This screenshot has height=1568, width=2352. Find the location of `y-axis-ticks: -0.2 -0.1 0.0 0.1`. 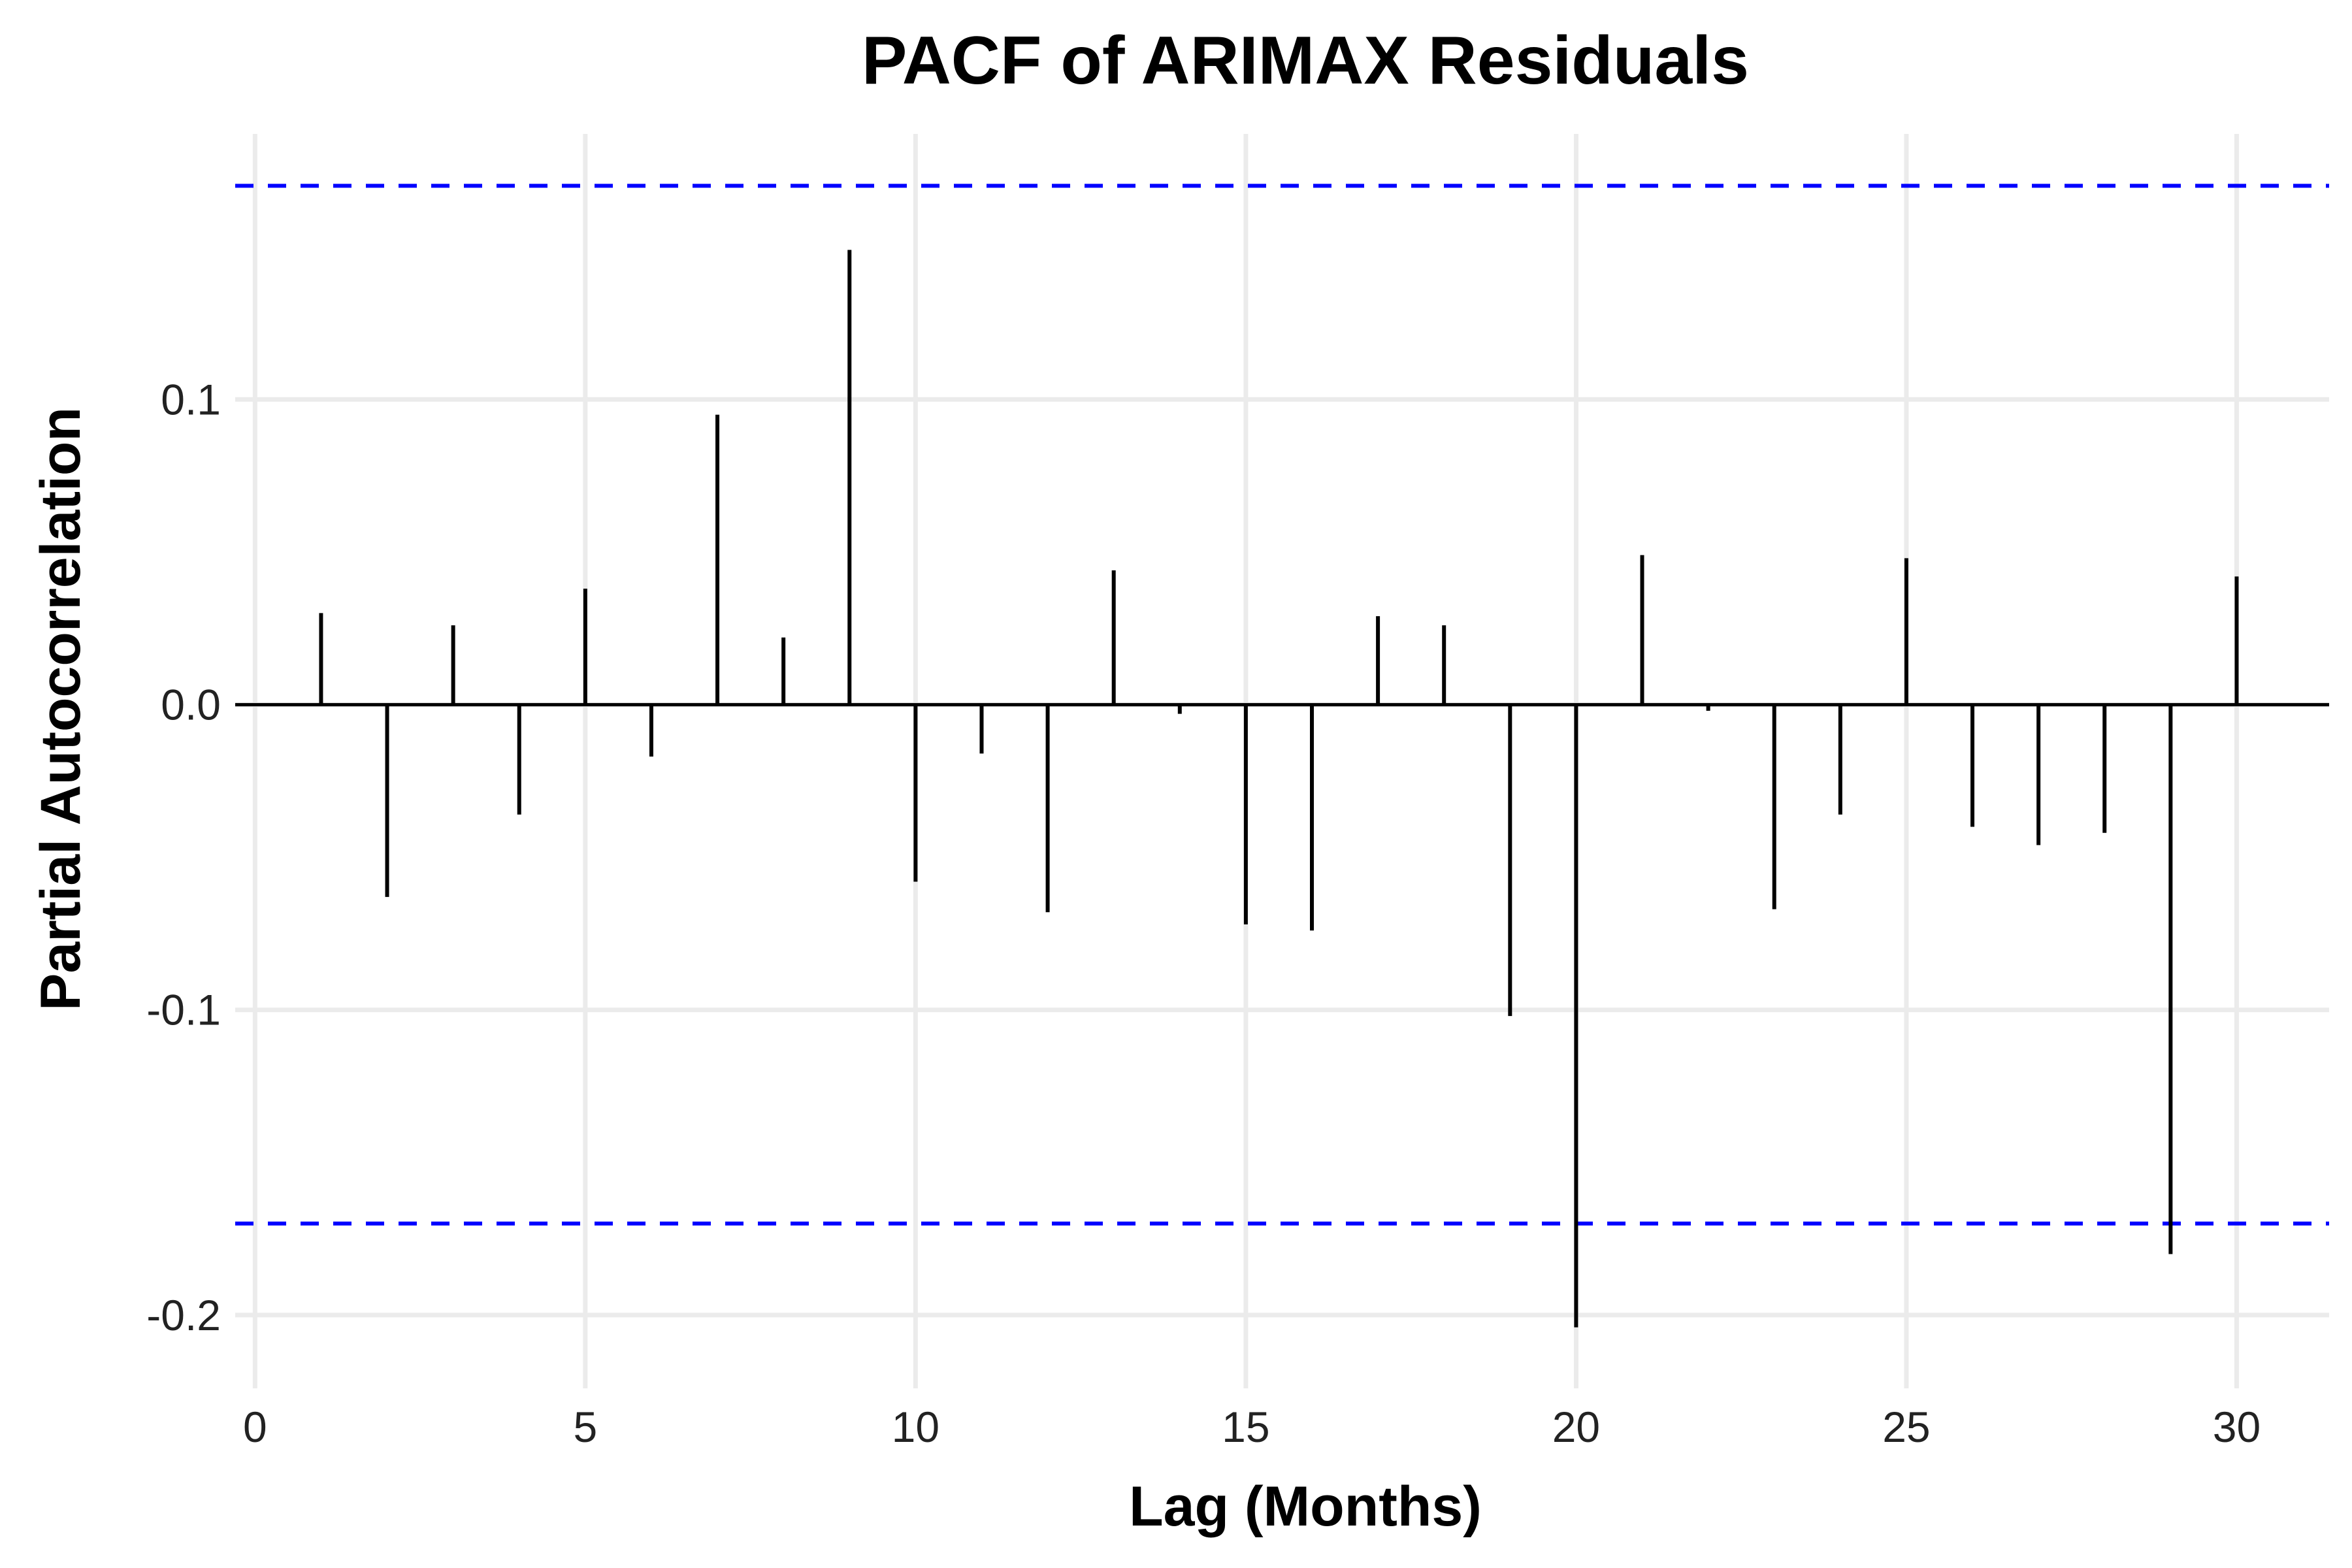

y-axis-ticks: -0.2 -0.1 0.0 0.1 is located at coordinates (183, 857).